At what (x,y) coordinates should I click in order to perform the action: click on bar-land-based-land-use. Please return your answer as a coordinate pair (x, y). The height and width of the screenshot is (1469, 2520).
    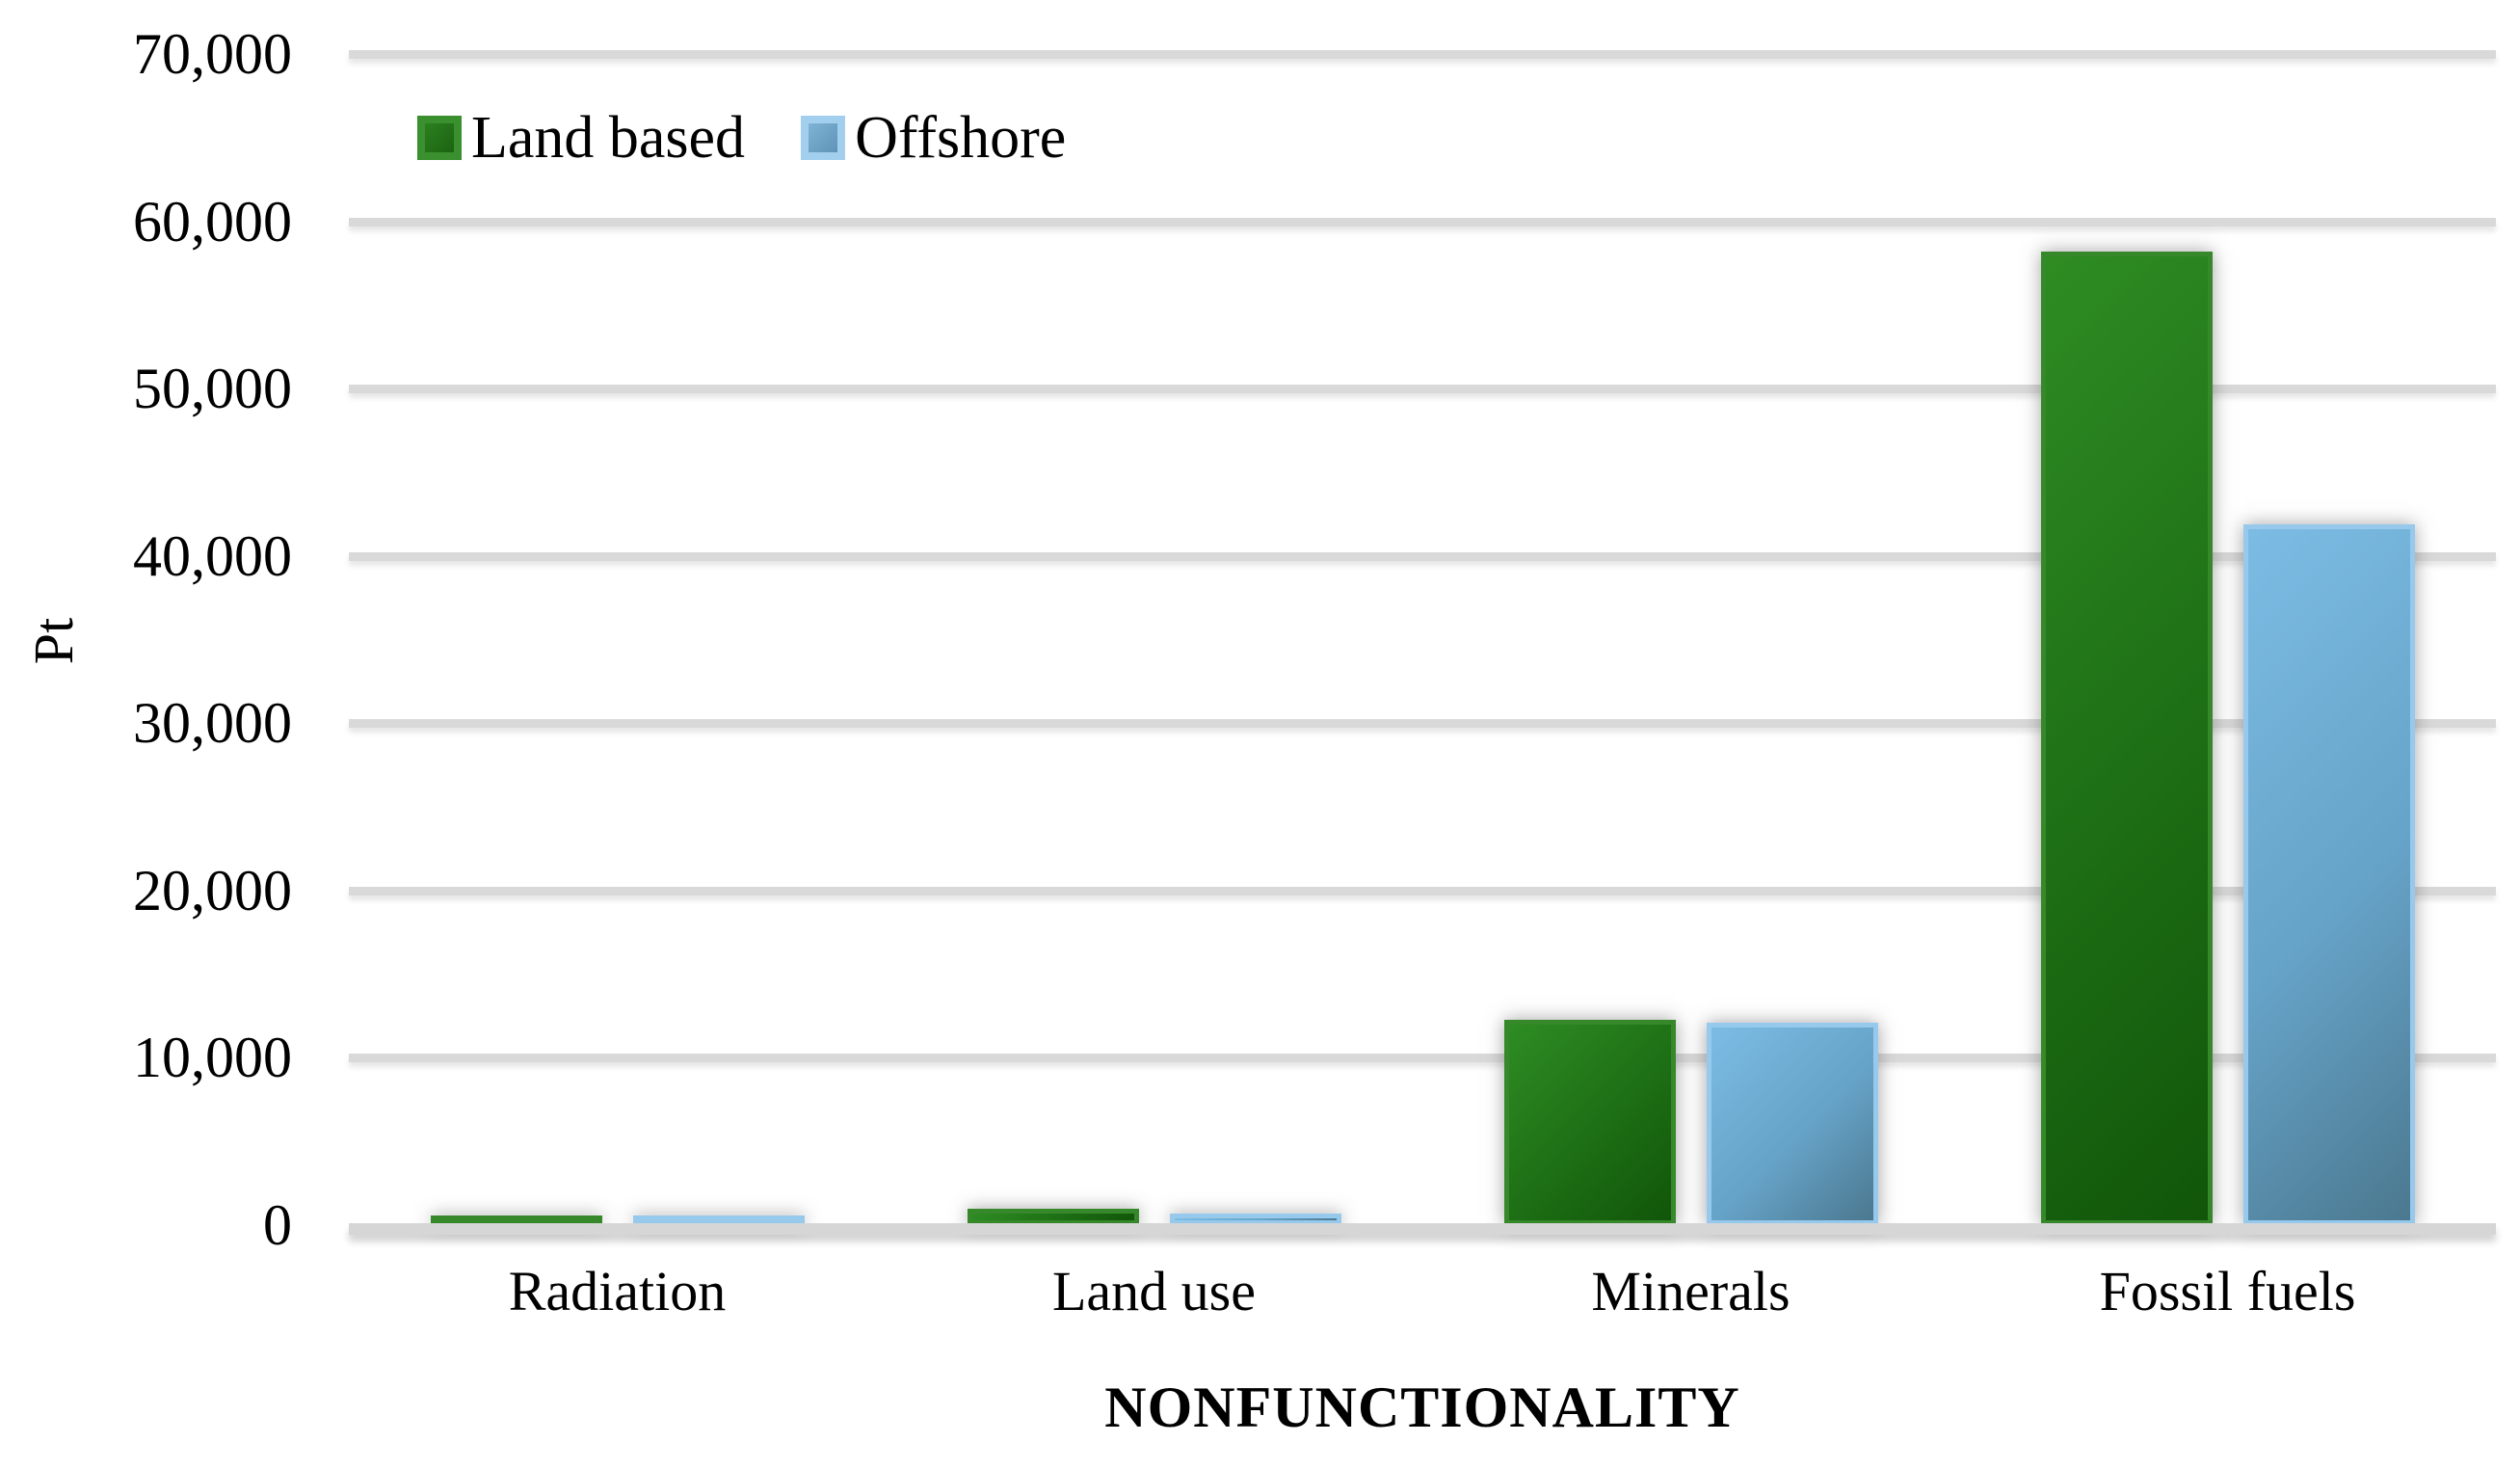
    Looking at the image, I should click on (1053, 1216).